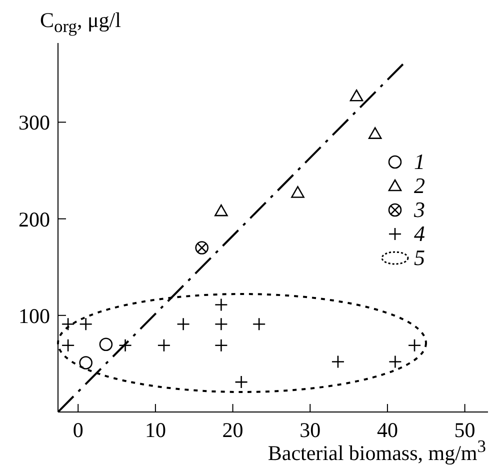 The width and height of the screenshot is (490, 470). Describe the element at coordinates (34, 219) in the screenshot. I see `y-tick-label: 200` at that location.